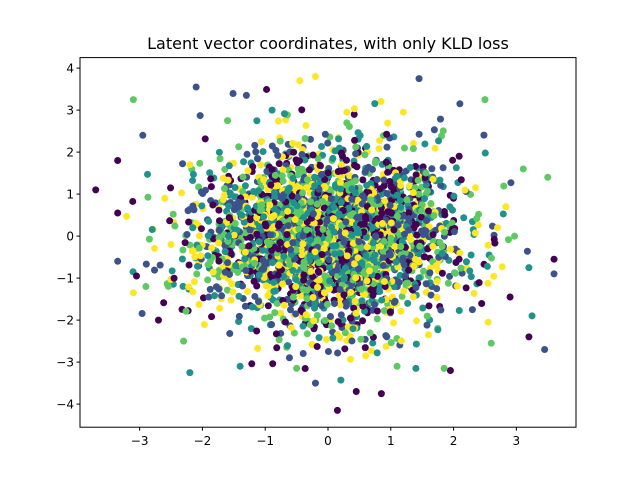 This screenshot has height=480, width=640. Describe the element at coordinates (70, 152) in the screenshot. I see `y-tick-label: 2` at that location.